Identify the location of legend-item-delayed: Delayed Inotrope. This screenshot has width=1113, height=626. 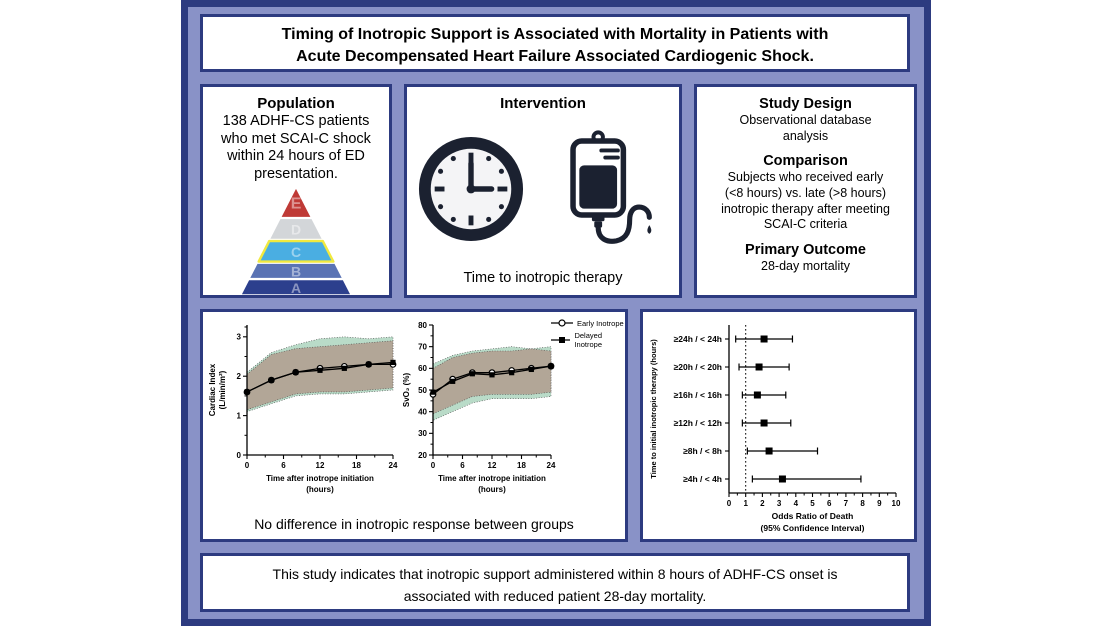
(588, 340).